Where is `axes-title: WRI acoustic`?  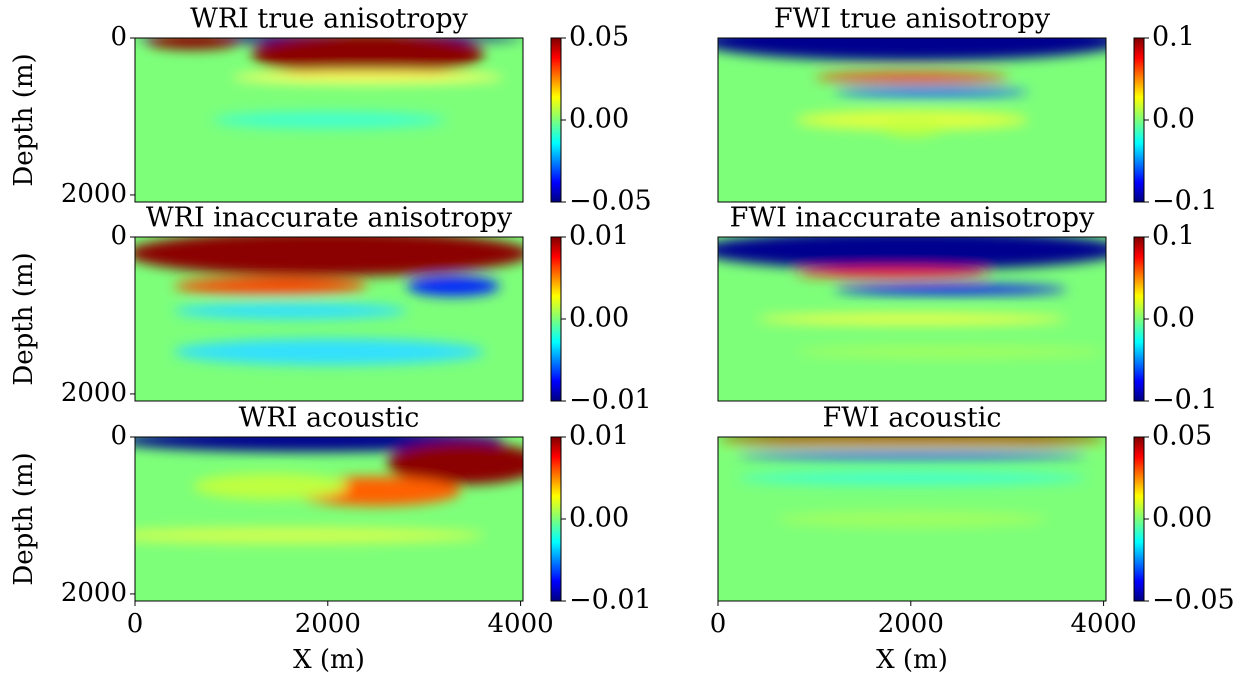 axes-title: WRI acoustic is located at coordinates (329, 418).